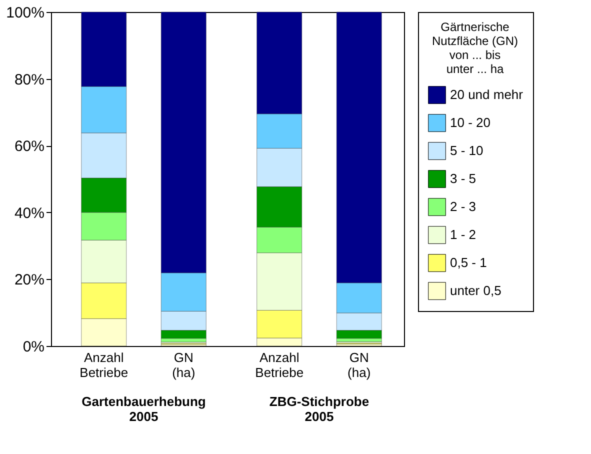 This screenshot has width=591, height=454. I want to click on y-tick-label: 80%, so click(29, 79).